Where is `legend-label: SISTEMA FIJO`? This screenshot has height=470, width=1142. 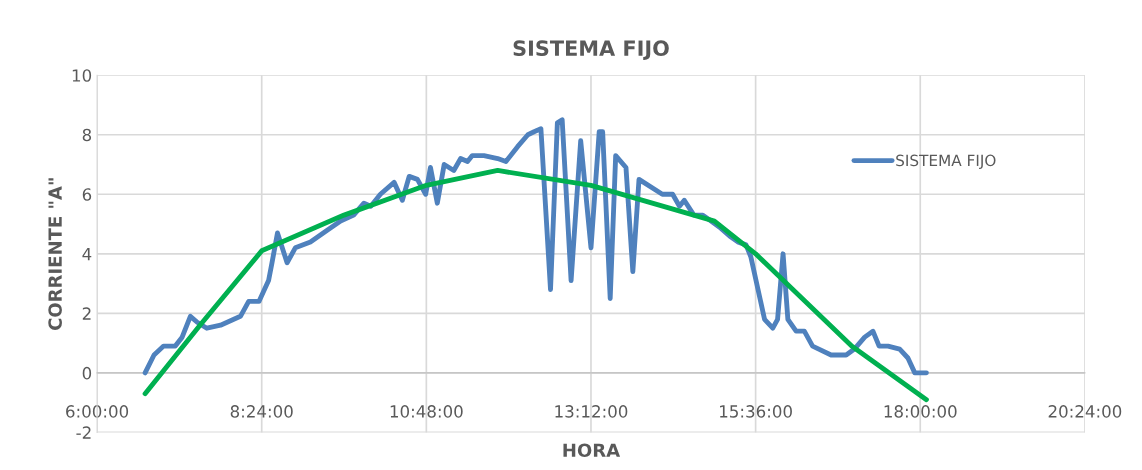 legend-label: SISTEMA FIJO is located at coordinates (946, 161).